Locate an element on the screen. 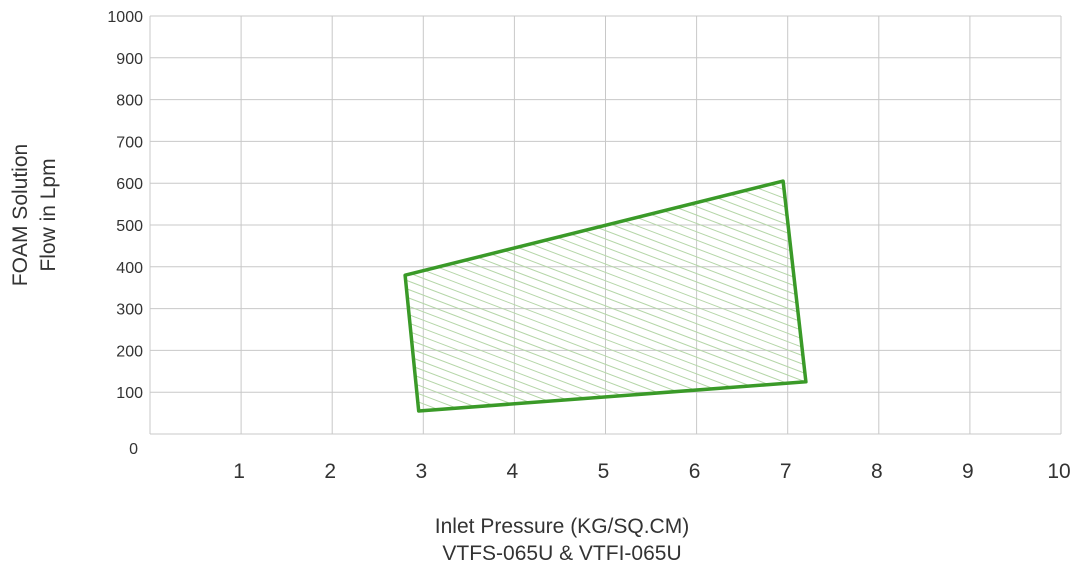  y-tick-label: 0 is located at coordinates (133, 449).